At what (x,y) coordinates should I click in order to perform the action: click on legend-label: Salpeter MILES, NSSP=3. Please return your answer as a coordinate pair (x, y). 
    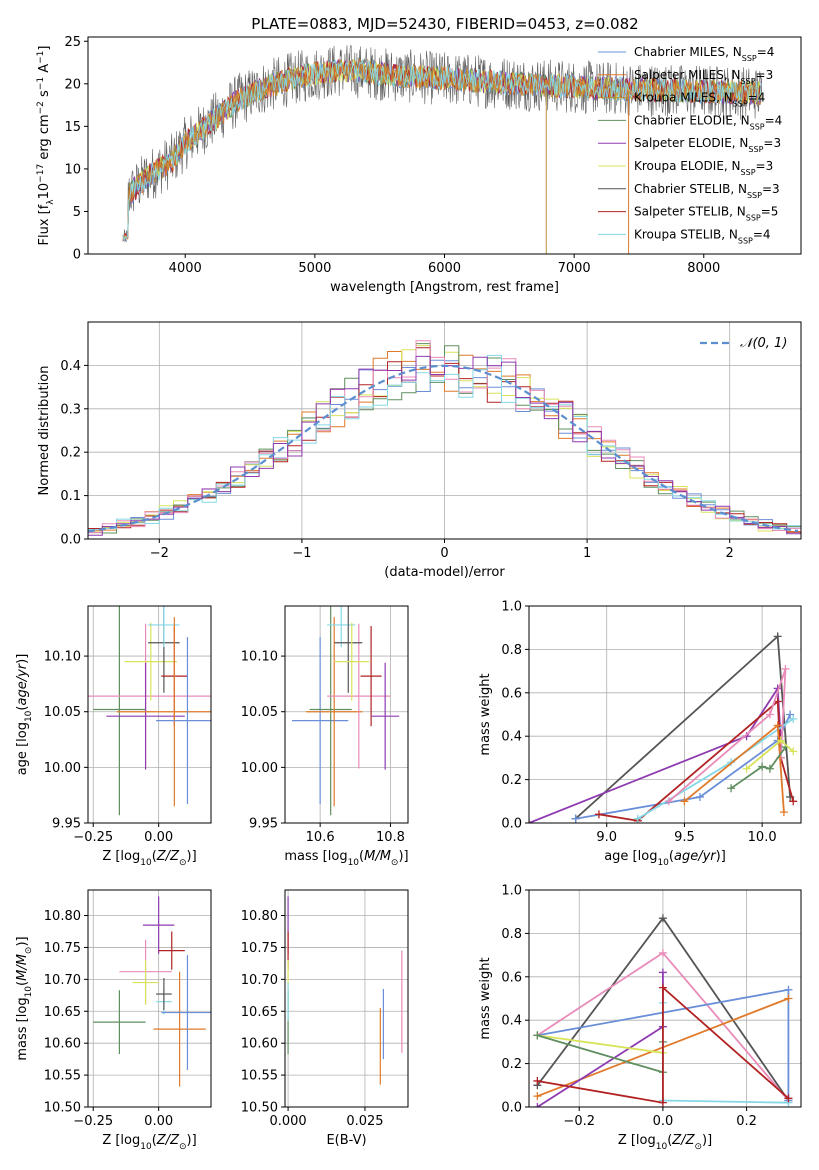
    Looking at the image, I should click on (703, 77).